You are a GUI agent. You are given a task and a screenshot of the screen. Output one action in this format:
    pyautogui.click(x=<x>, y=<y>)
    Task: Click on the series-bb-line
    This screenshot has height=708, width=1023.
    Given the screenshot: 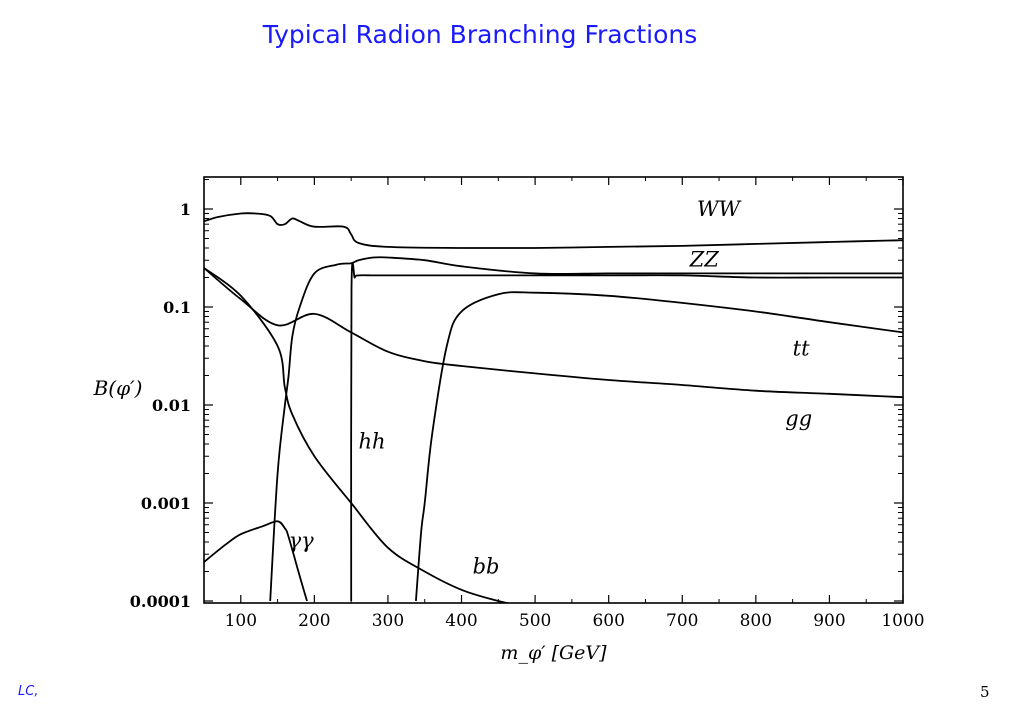 What is the action you would take?
    pyautogui.click(x=358, y=435)
    